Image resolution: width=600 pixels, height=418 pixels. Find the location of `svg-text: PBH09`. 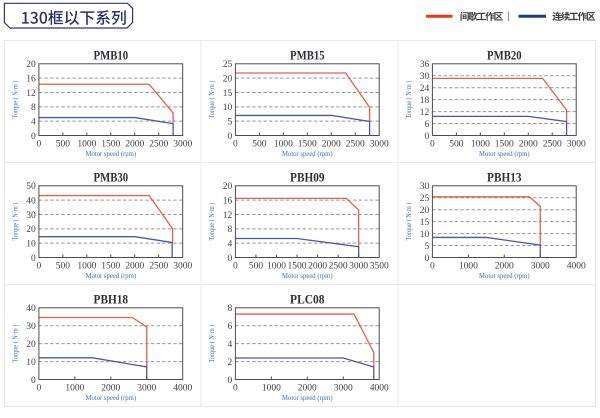

svg-text: PBH09 is located at coordinates (307, 178).